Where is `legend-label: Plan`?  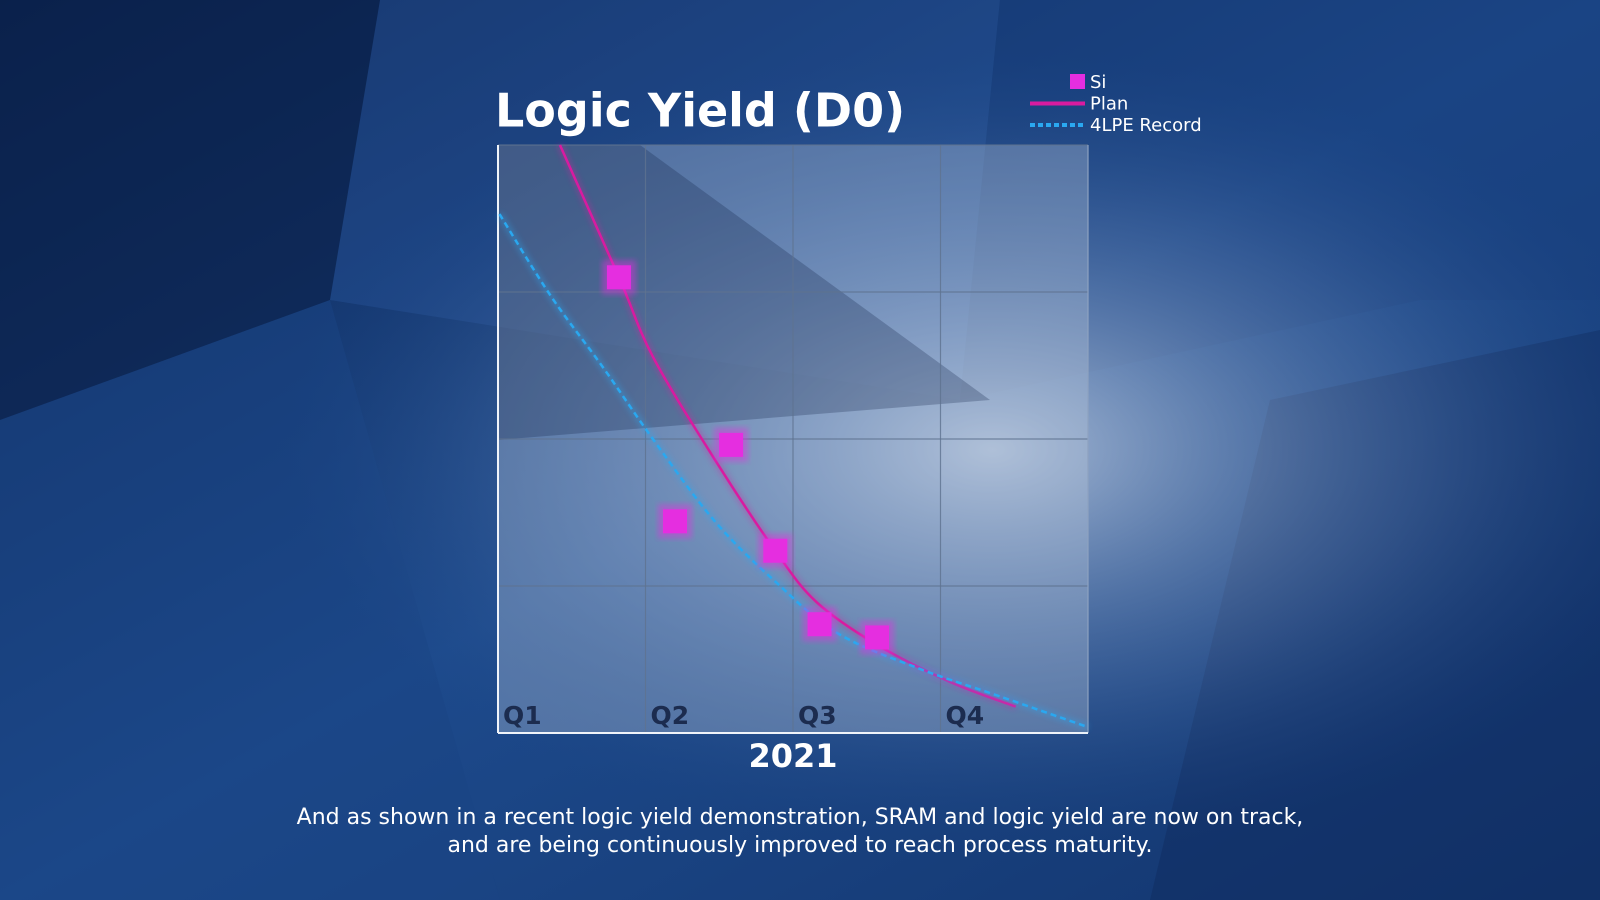 legend-label: Plan is located at coordinates (1109, 104).